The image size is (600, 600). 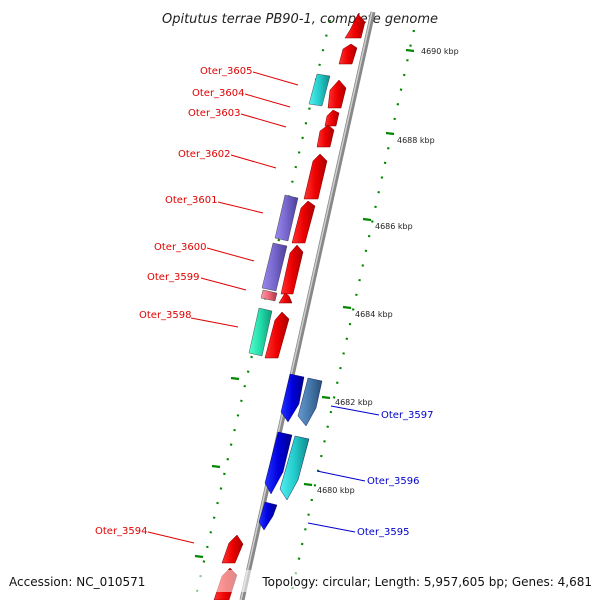 I want to click on tick-label: 4680 kbp, so click(x=336, y=490).